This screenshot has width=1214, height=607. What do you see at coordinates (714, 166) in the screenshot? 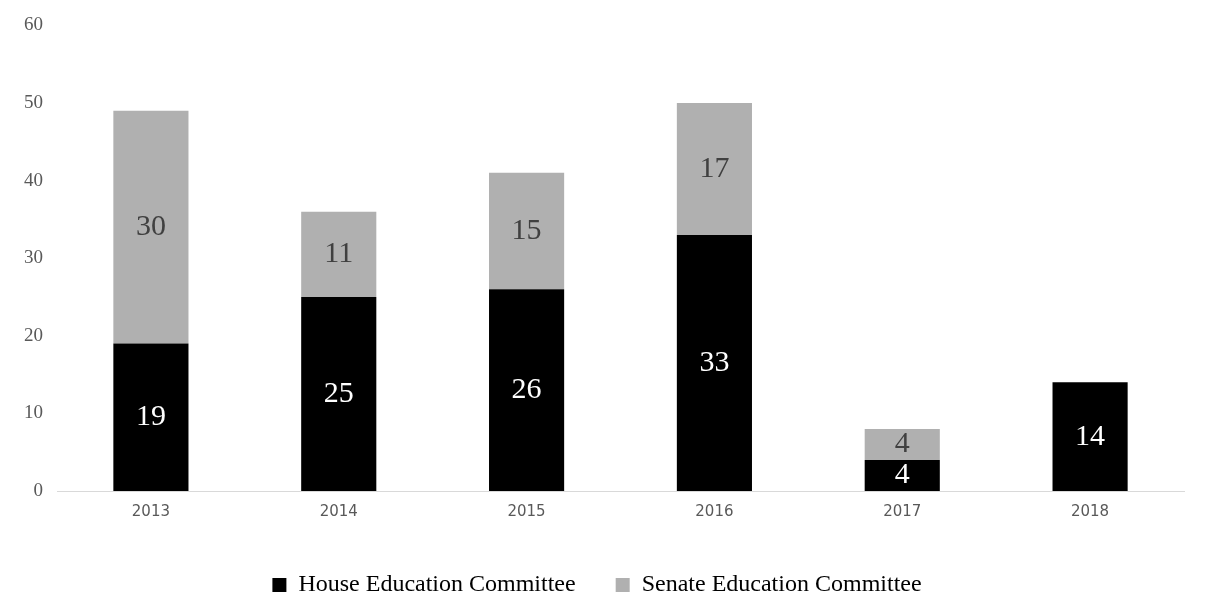
I see `data-label: 17` at bounding box center [714, 166].